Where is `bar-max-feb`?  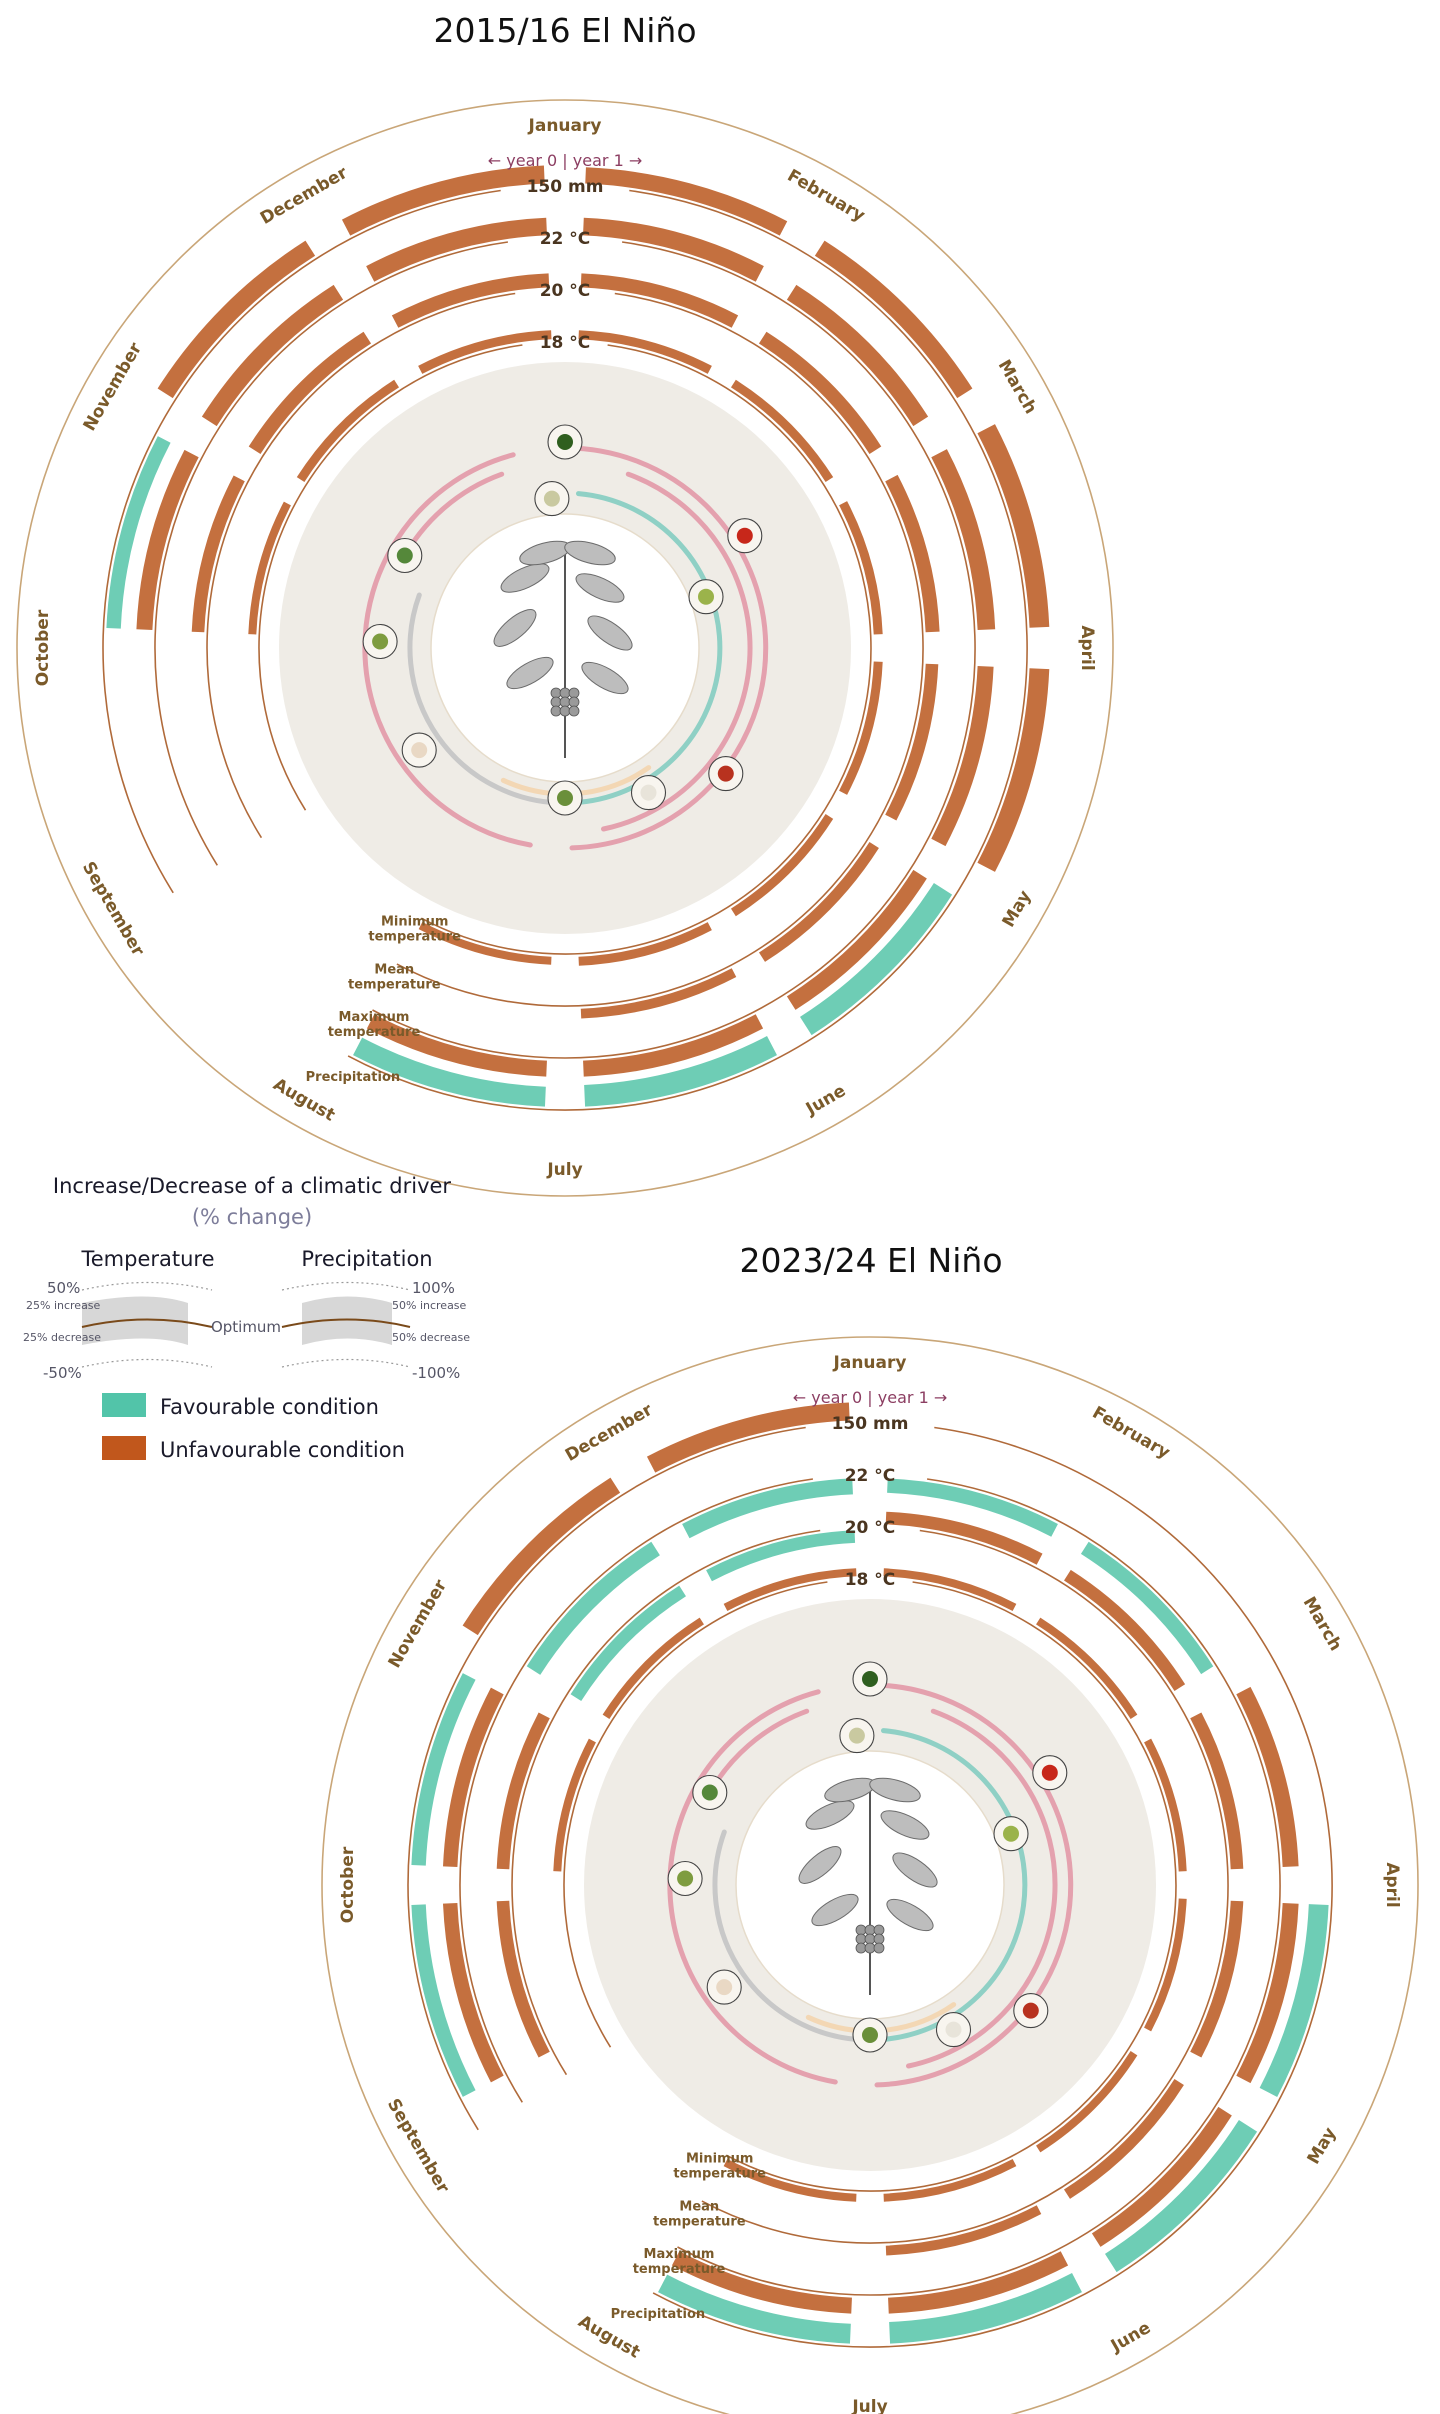 bar-max-feb is located at coordinates (1147, 1608).